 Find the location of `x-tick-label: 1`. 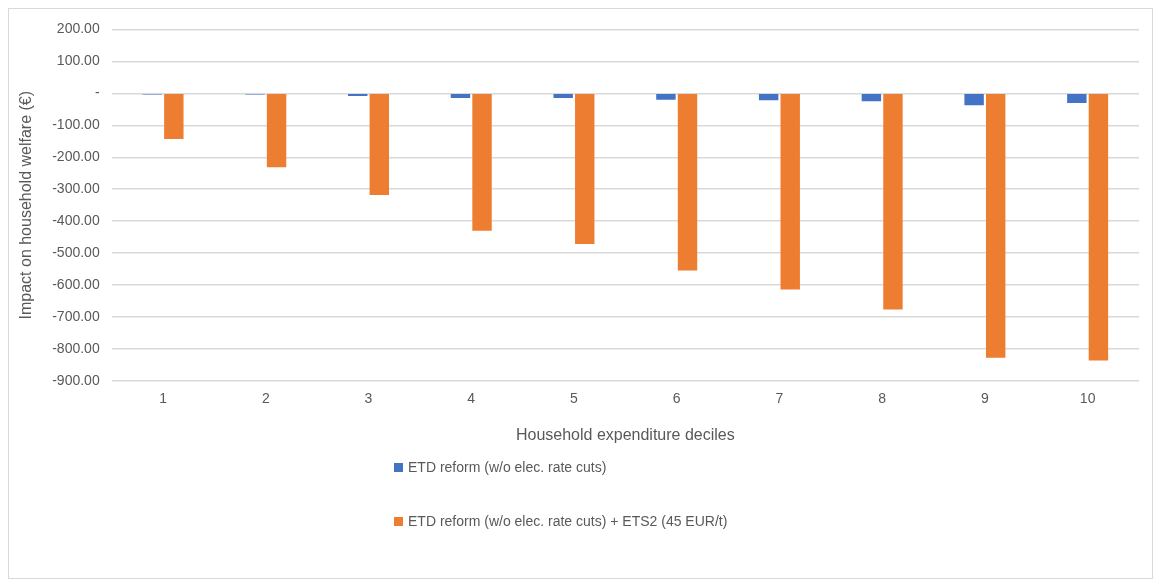

x-tick-label: 1 is located at coordinates (163, 398).